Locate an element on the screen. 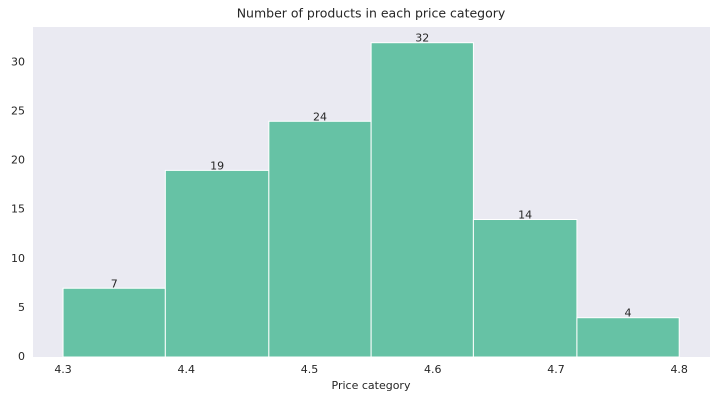 The width and height of the screenshot is (717, 400). x-tick-label: 4.7 is located at coordinates (556, 369).